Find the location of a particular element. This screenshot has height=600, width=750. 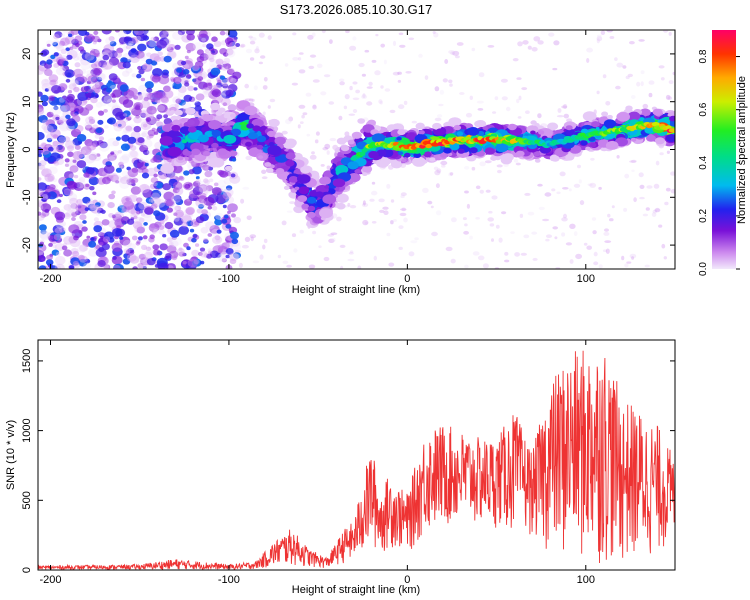

spectrogram-ridge-core is located at coordinates (429, 146).